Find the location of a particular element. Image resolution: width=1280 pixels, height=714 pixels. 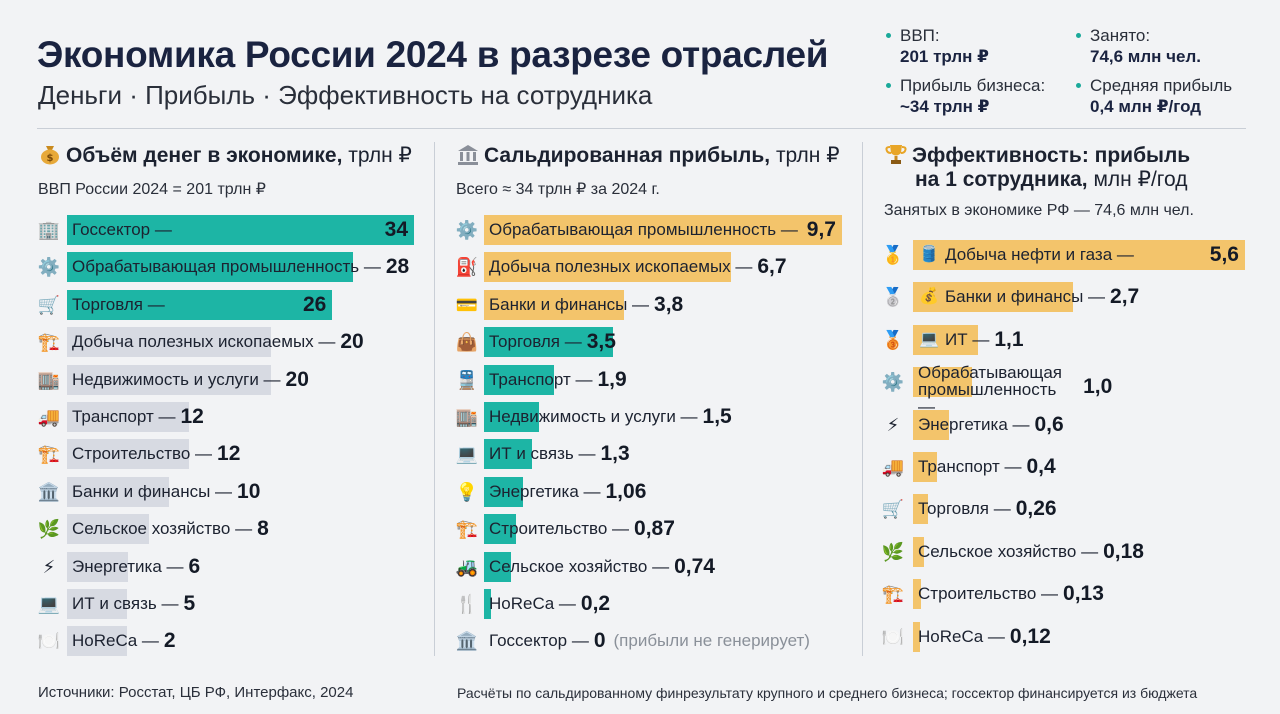

bar-row: 🥉 💻 ИТ —1,1 is located at coordinates (1080, 339).